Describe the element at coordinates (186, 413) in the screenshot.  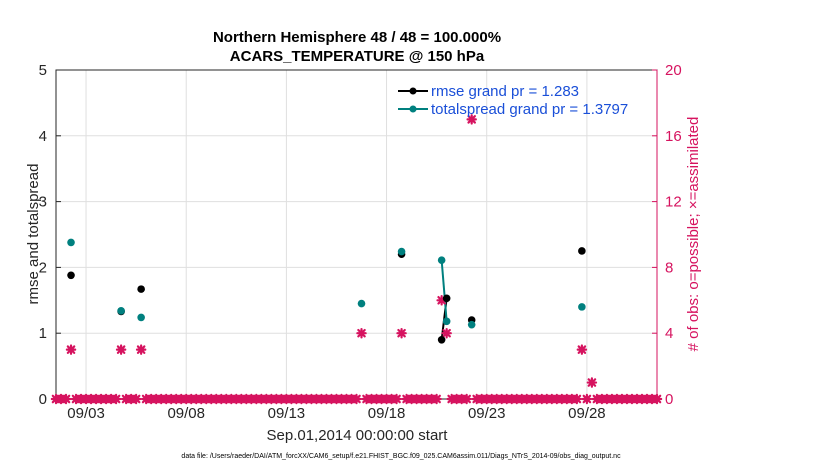
I see `x-tick-label: 09/08` at that location.